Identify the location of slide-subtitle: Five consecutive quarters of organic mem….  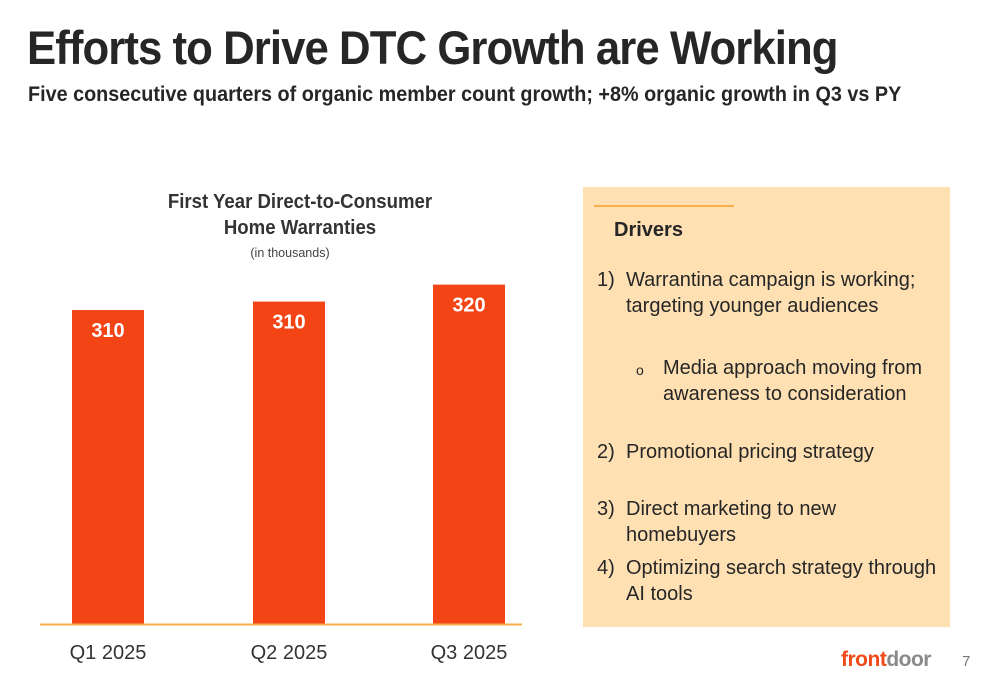
(465, 94).